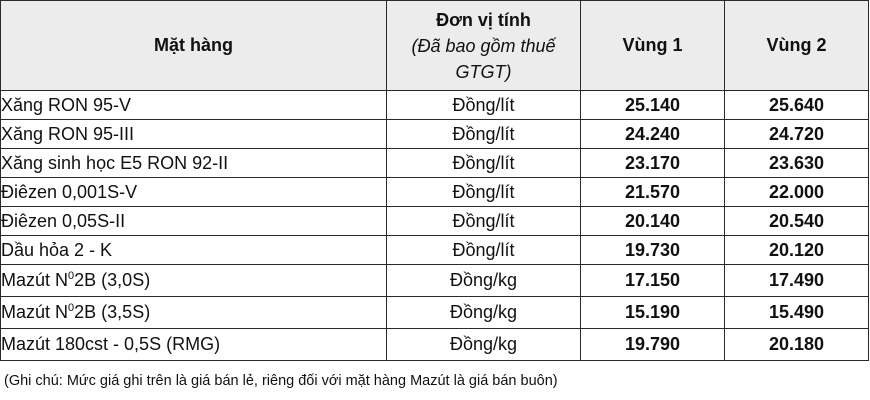 The height and width of the screenshot is (400, 870). What do you see at coordinates (652, 221) in the screenshot?
I see `price-region-1: 20.140` at bounding box center [652, 221].